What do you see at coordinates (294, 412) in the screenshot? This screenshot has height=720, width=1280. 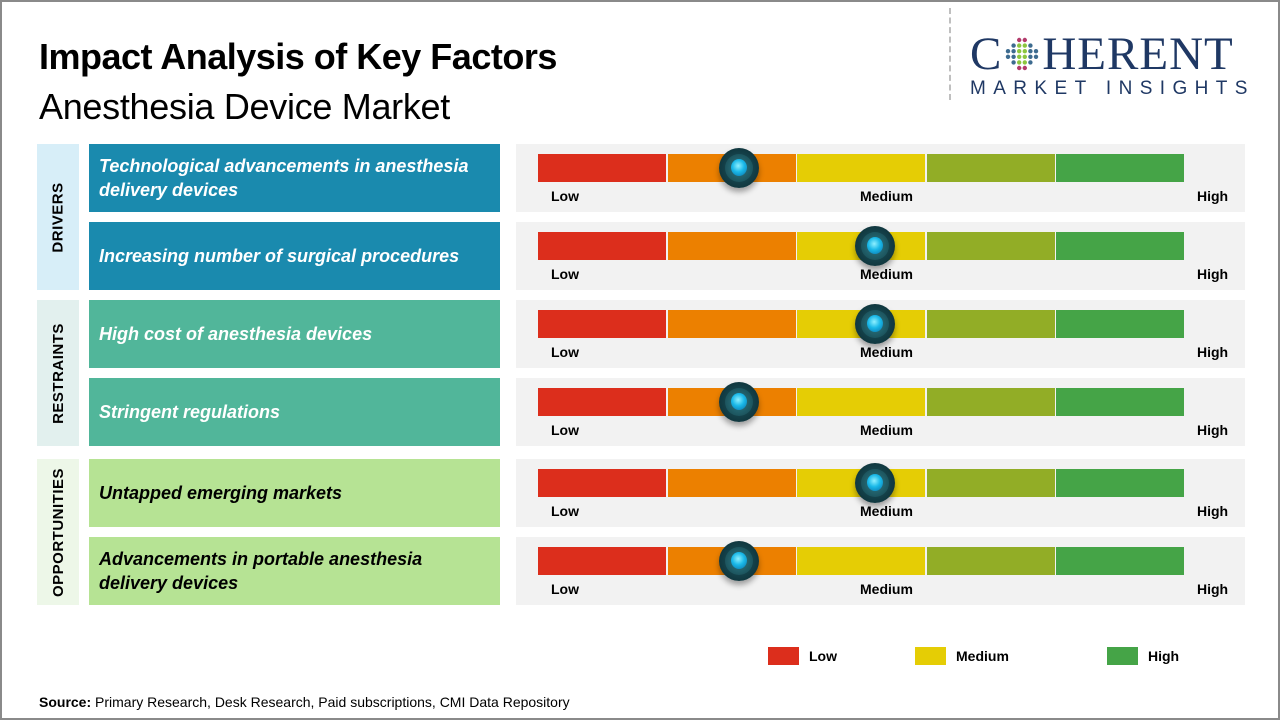 I see `factor-box: Stringent regulations` at bounding box center [294, 412].